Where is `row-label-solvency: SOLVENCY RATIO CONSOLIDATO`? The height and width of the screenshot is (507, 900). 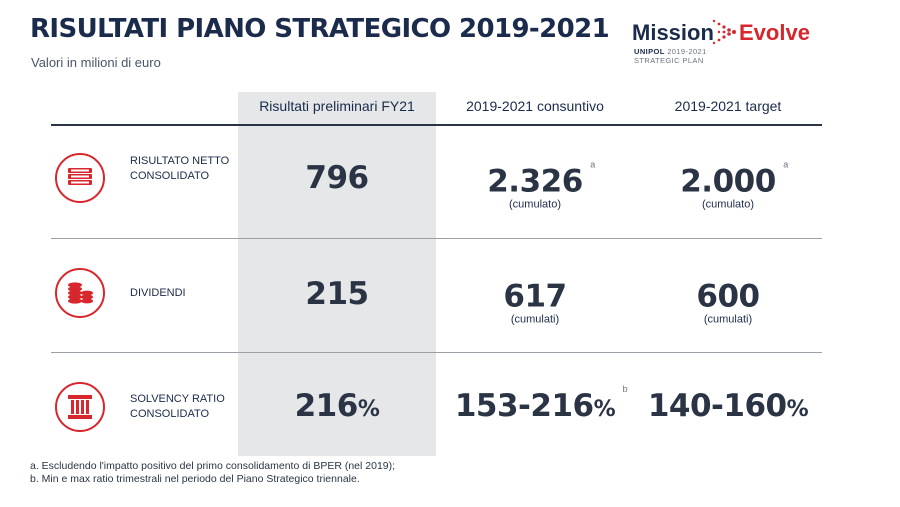
row-label-solvency: SOLVENCY RATIO CONSOLIDATO is located at coordinates (177, 406).